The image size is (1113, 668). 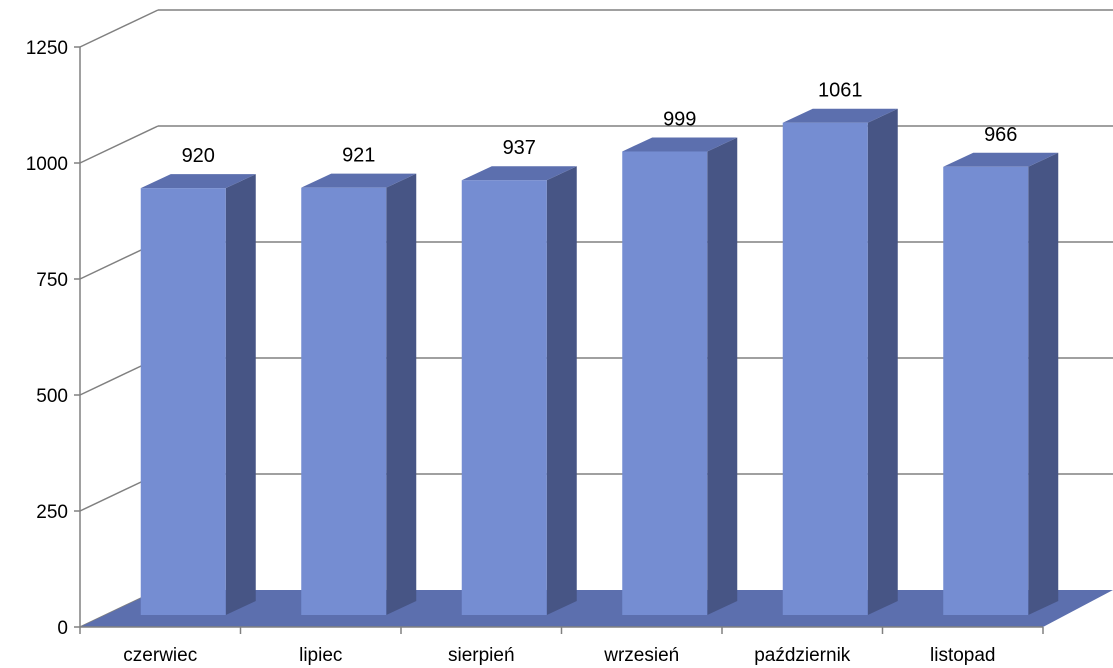 What do you see at coordinates (198, 156) in the screenshot?
I see `data-label: 920` at bounding box center [198, 156].